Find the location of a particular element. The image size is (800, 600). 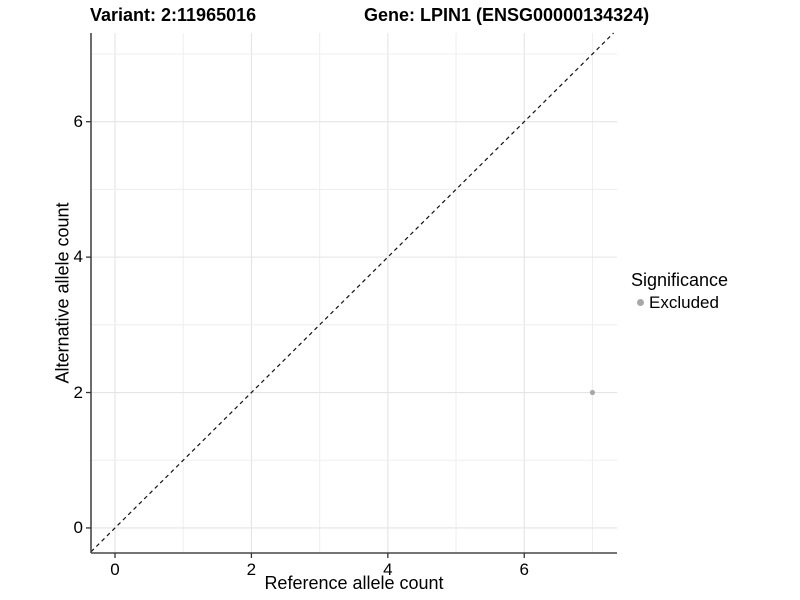

legend-point-icon is located at coordinates (640, 302).